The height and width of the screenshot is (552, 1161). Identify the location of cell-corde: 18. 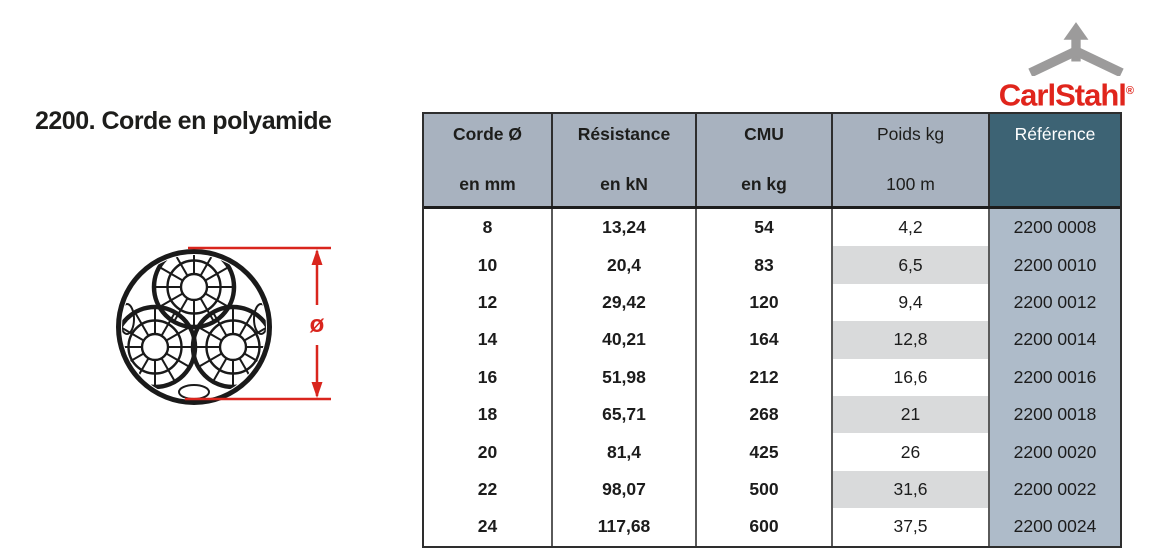
(488, 414).